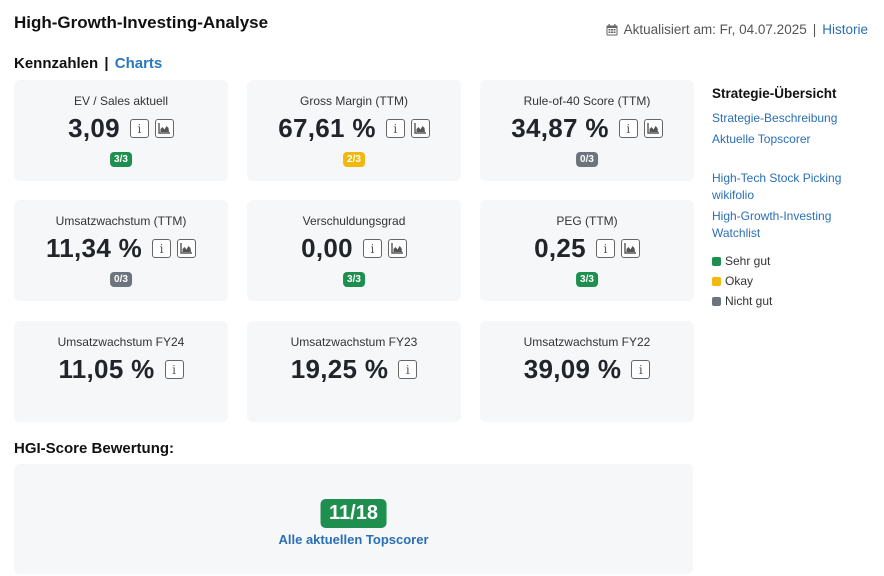 Image resolution: width=884 pixels, height=576 pixels. What do you see at coordinates (775, 118) in the screenshot?
I see `strategy-description-link: Strategie-Beschreibung` at bounding box center [775, 118].